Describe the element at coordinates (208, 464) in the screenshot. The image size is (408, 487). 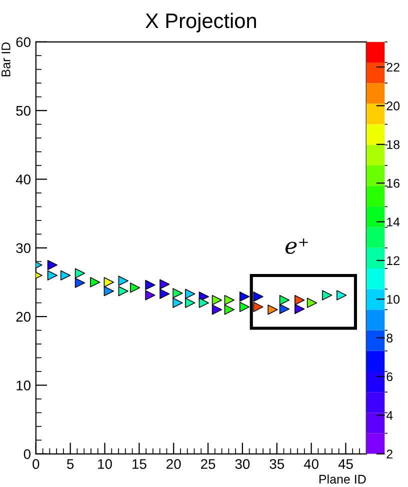
I see `x-tick-label: 25` at that location.